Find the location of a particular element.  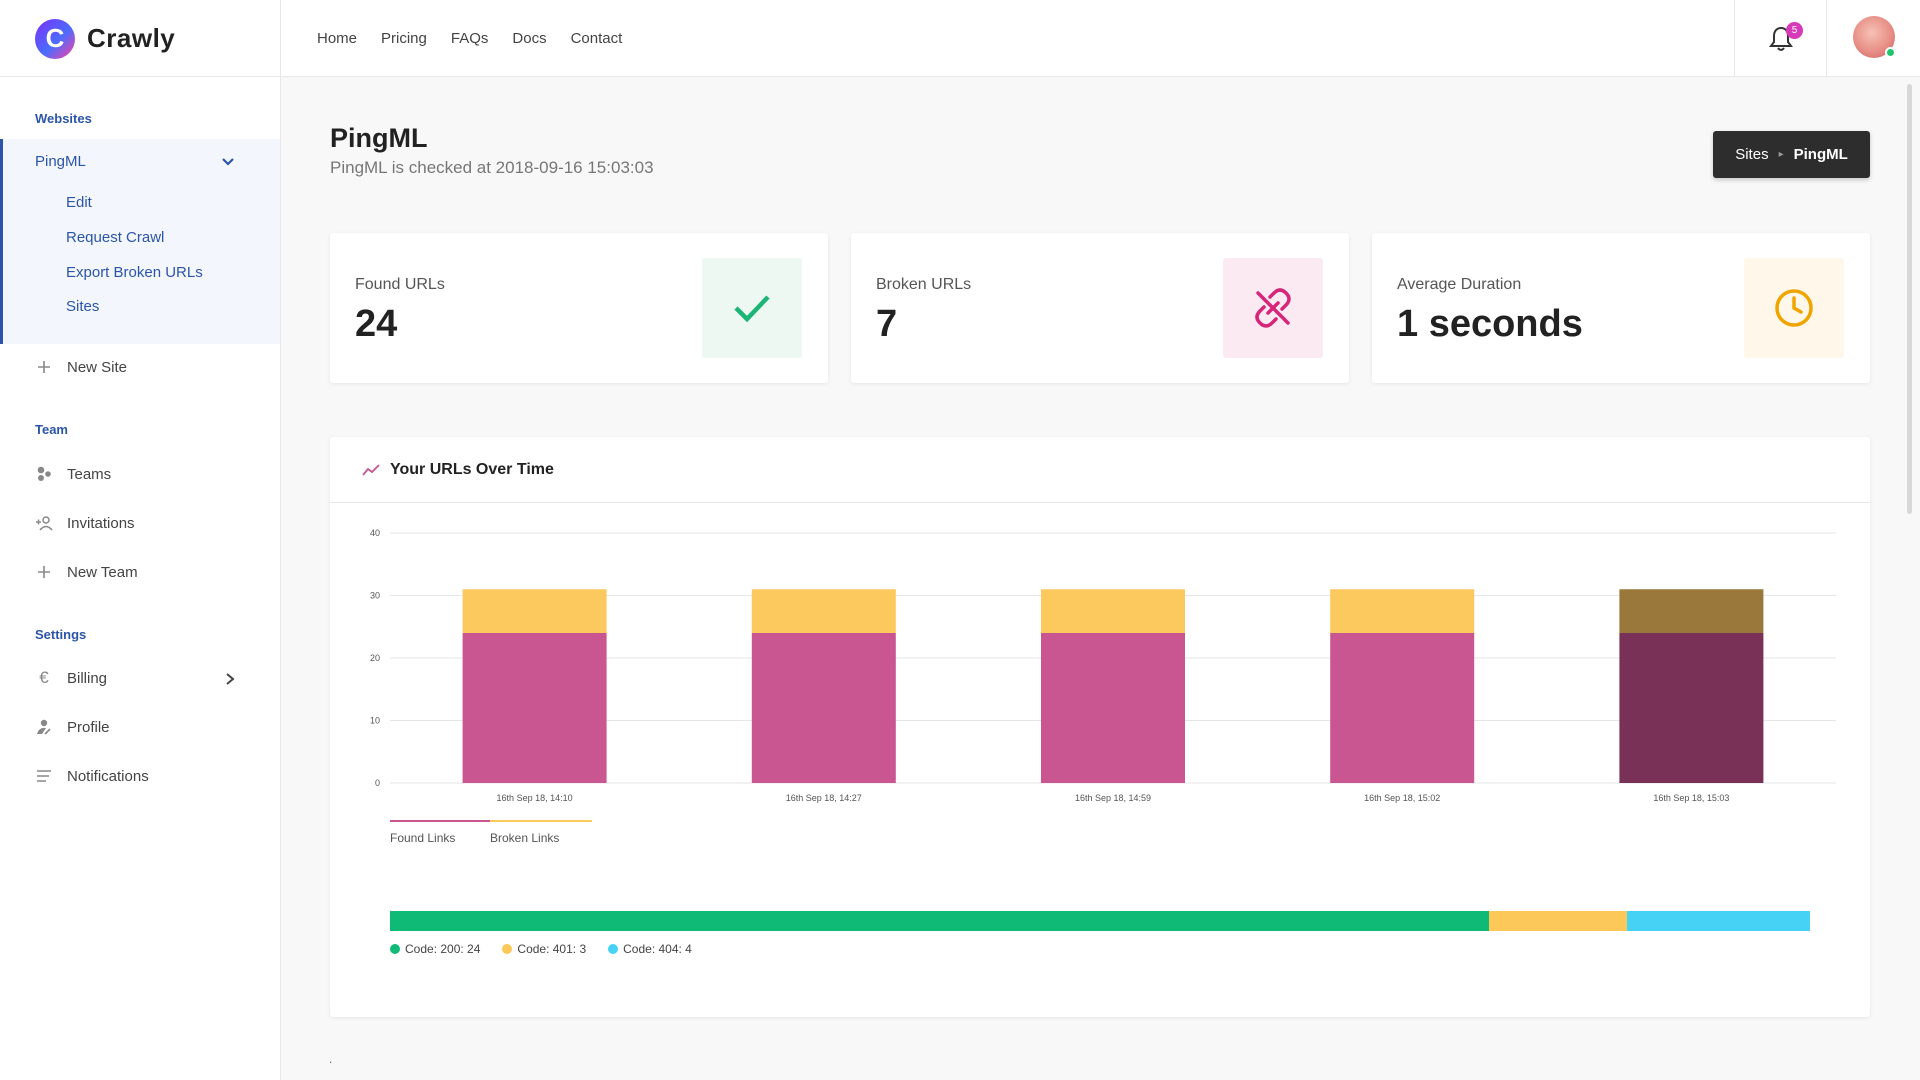

chart-title: Your URLs Over Time is located at coordinates (472, 469).